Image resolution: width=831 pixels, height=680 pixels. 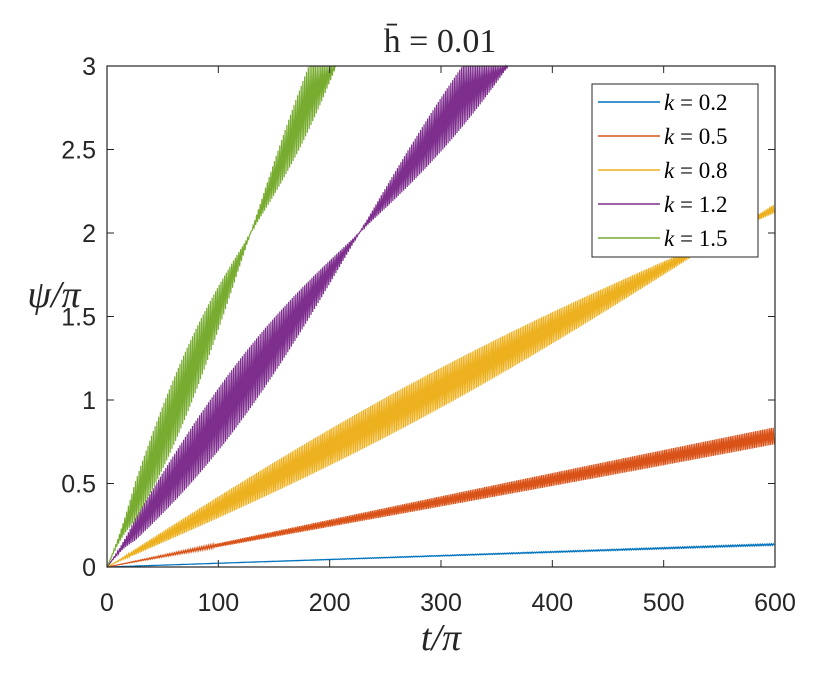 What do you see at coordinates (662, 170) in the screenshot?
I see `legend-items: k = 0.2 k = 0.5 k = 0.8 k = 1.2 k = 1.5` at bounding box center [662, 170].